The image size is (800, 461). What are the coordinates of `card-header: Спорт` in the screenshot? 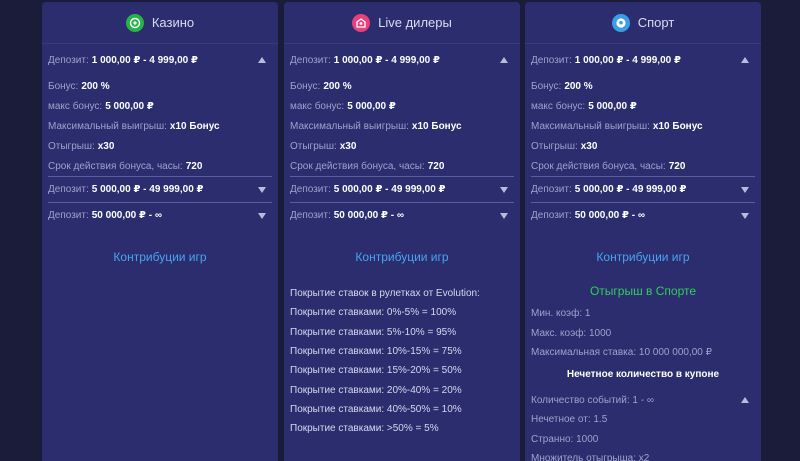 It's located at (643, 23).